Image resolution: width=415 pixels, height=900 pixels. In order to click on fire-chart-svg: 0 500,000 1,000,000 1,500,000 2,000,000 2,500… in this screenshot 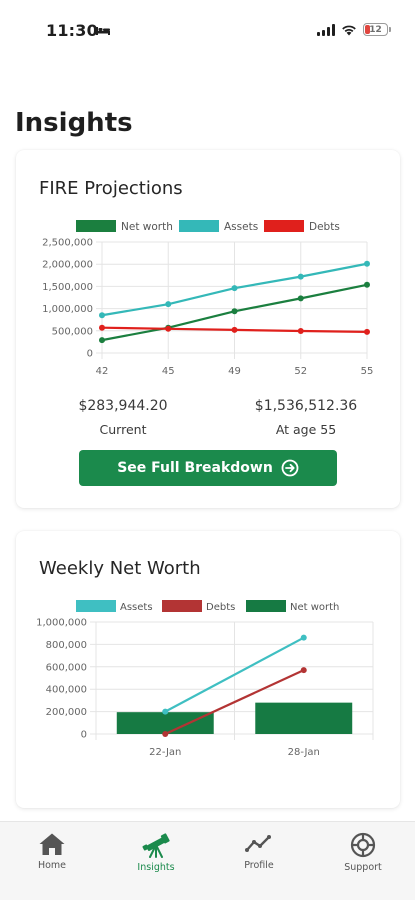, I will do `click(208, 298)`.